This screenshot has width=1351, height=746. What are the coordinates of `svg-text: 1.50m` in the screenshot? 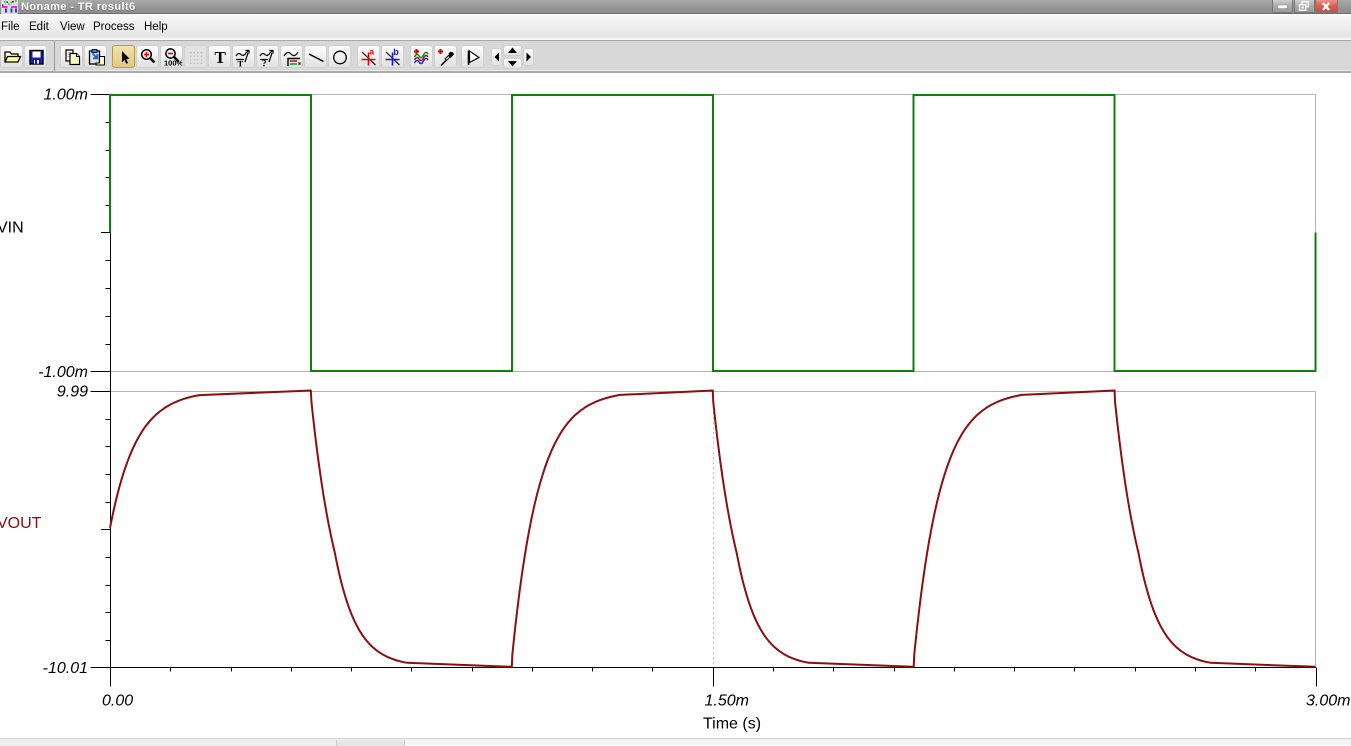 It's located at (727, 701).